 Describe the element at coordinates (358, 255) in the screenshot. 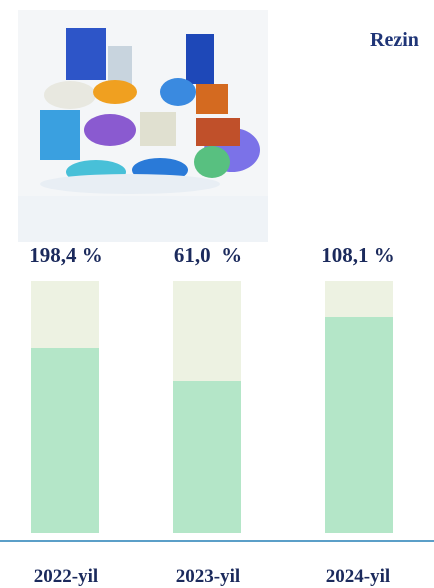

I see `value-label: 108,1 %` at that location.